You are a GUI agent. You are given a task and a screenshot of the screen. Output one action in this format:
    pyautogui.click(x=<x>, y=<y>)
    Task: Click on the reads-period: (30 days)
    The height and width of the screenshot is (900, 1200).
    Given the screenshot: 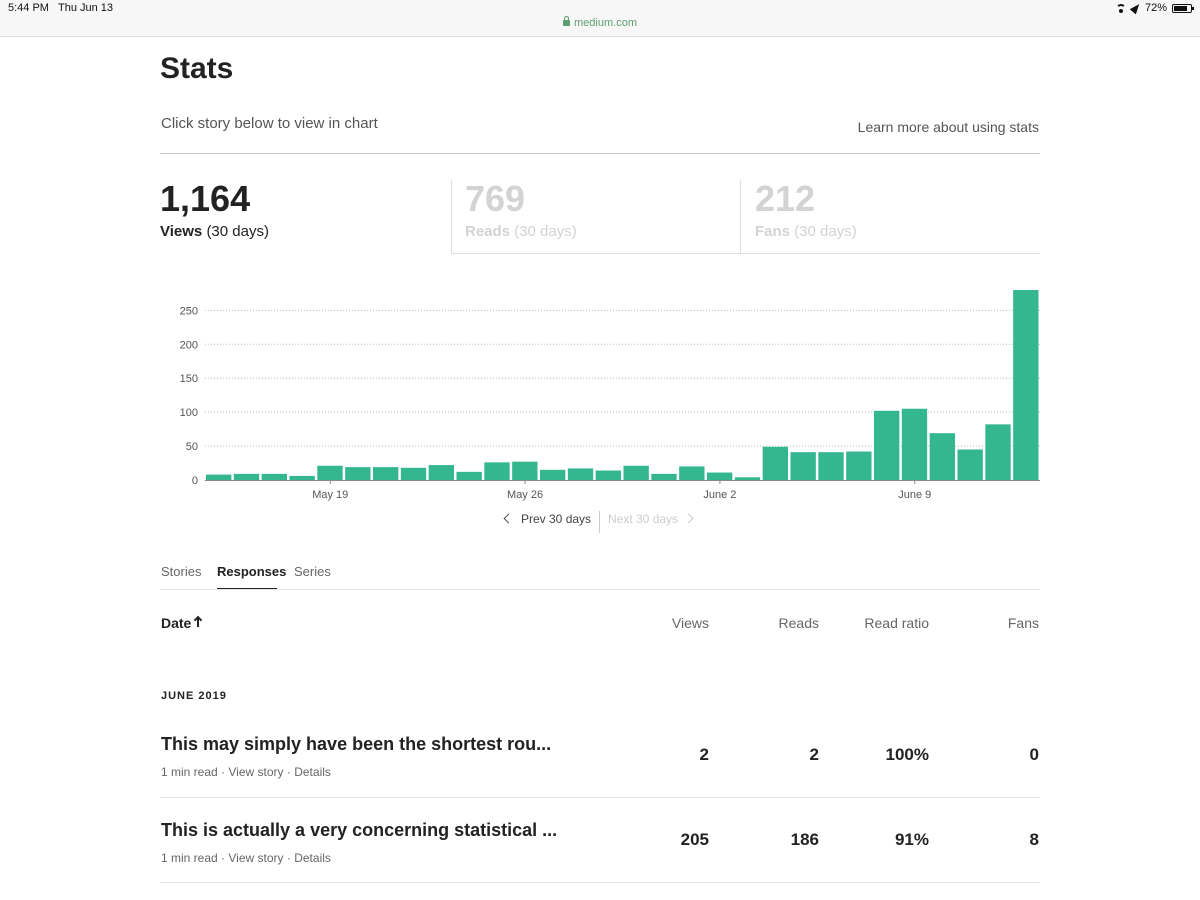 What is the action you would take?
    pyautogui.click(x=545, y=231)
    